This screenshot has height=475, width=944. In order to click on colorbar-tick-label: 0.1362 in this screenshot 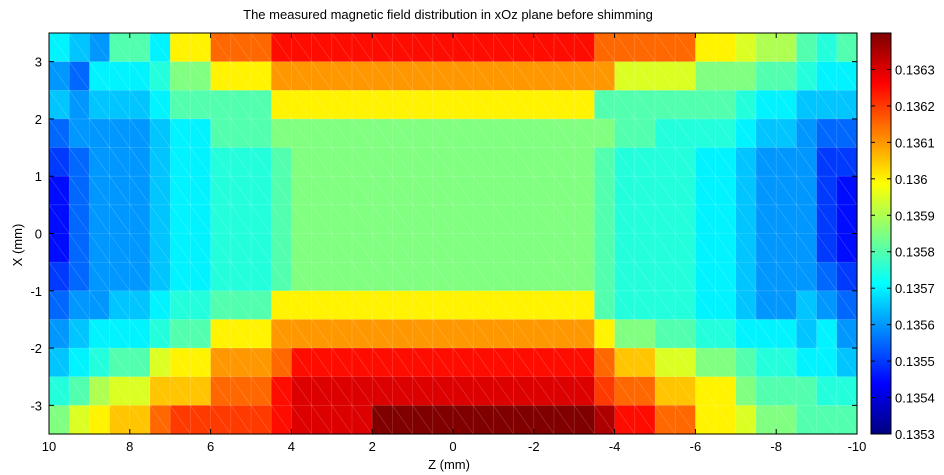, I will do `click(915, 106)`.